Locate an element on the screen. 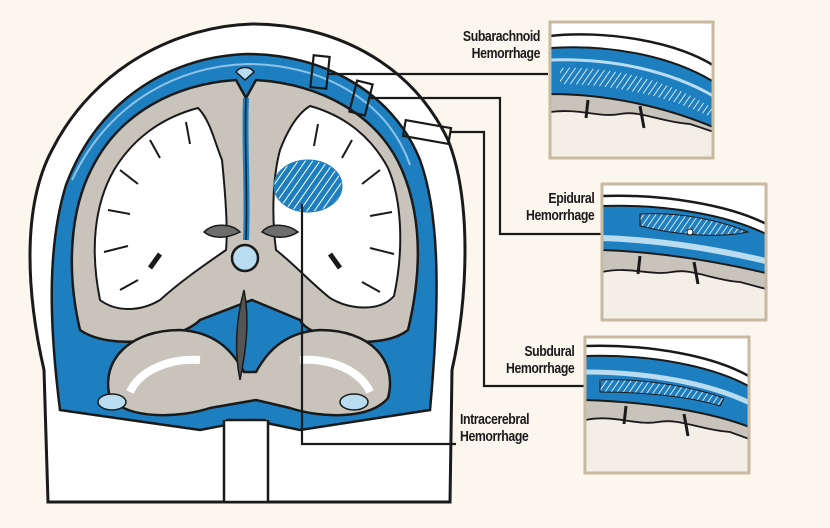 Image resolution: width=830 pixels, height=528 pixels. lateral-ventricle-left is located at coordinates (222, 231).